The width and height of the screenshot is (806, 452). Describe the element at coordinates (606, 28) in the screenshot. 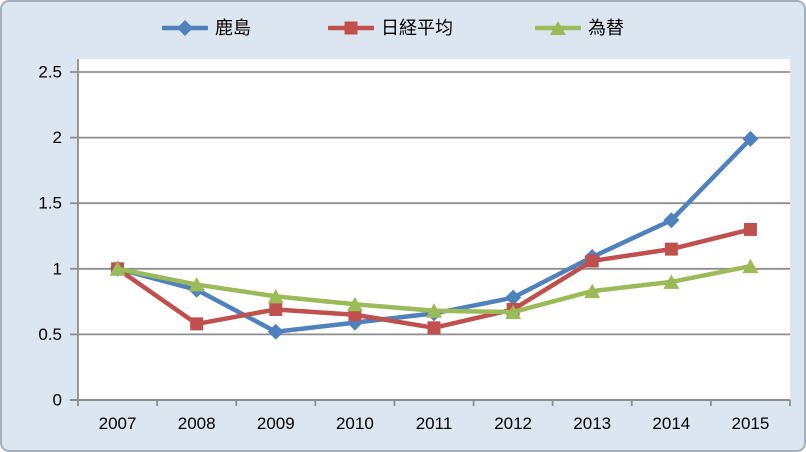

I see `legend-label: 為替` at that location.